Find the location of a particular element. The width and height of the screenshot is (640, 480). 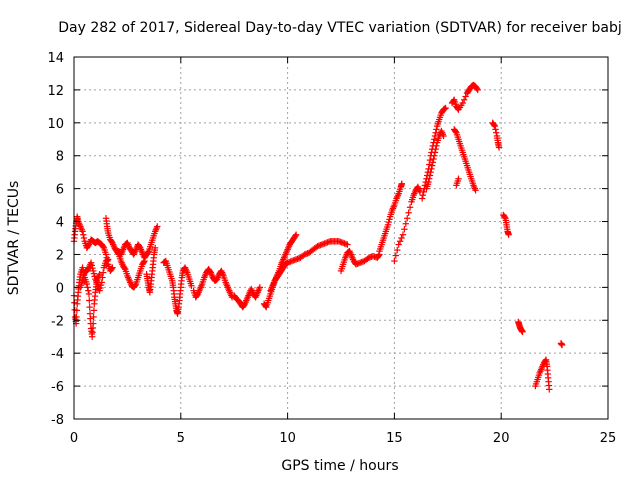

y-tick-label: 10 is located at coordinates (55, 124).